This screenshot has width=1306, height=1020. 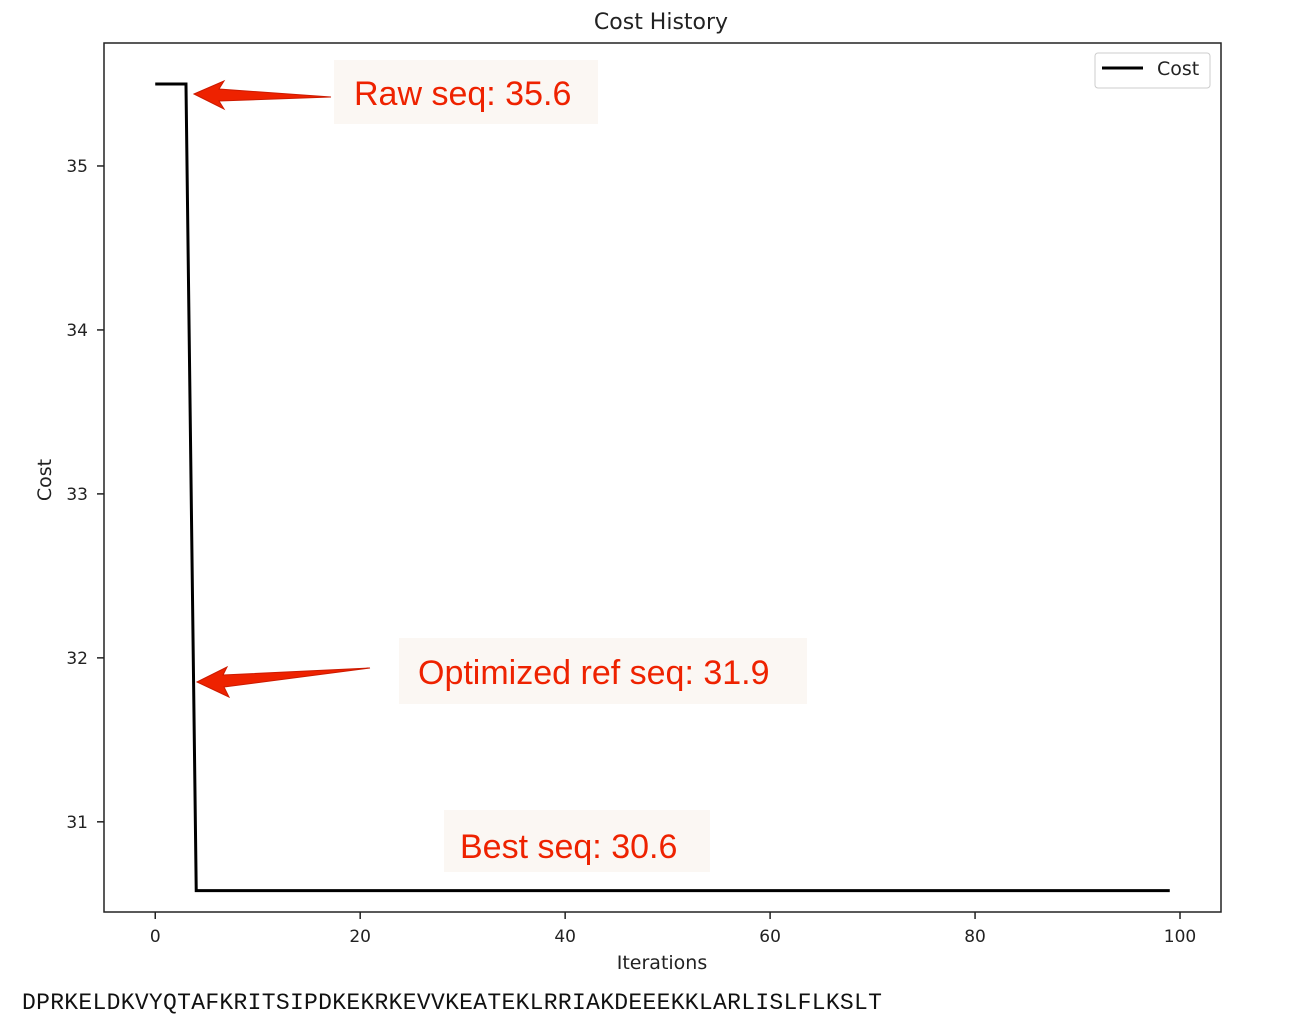 I want to click on x-tick-label: 40, so click(x=565, y=937).